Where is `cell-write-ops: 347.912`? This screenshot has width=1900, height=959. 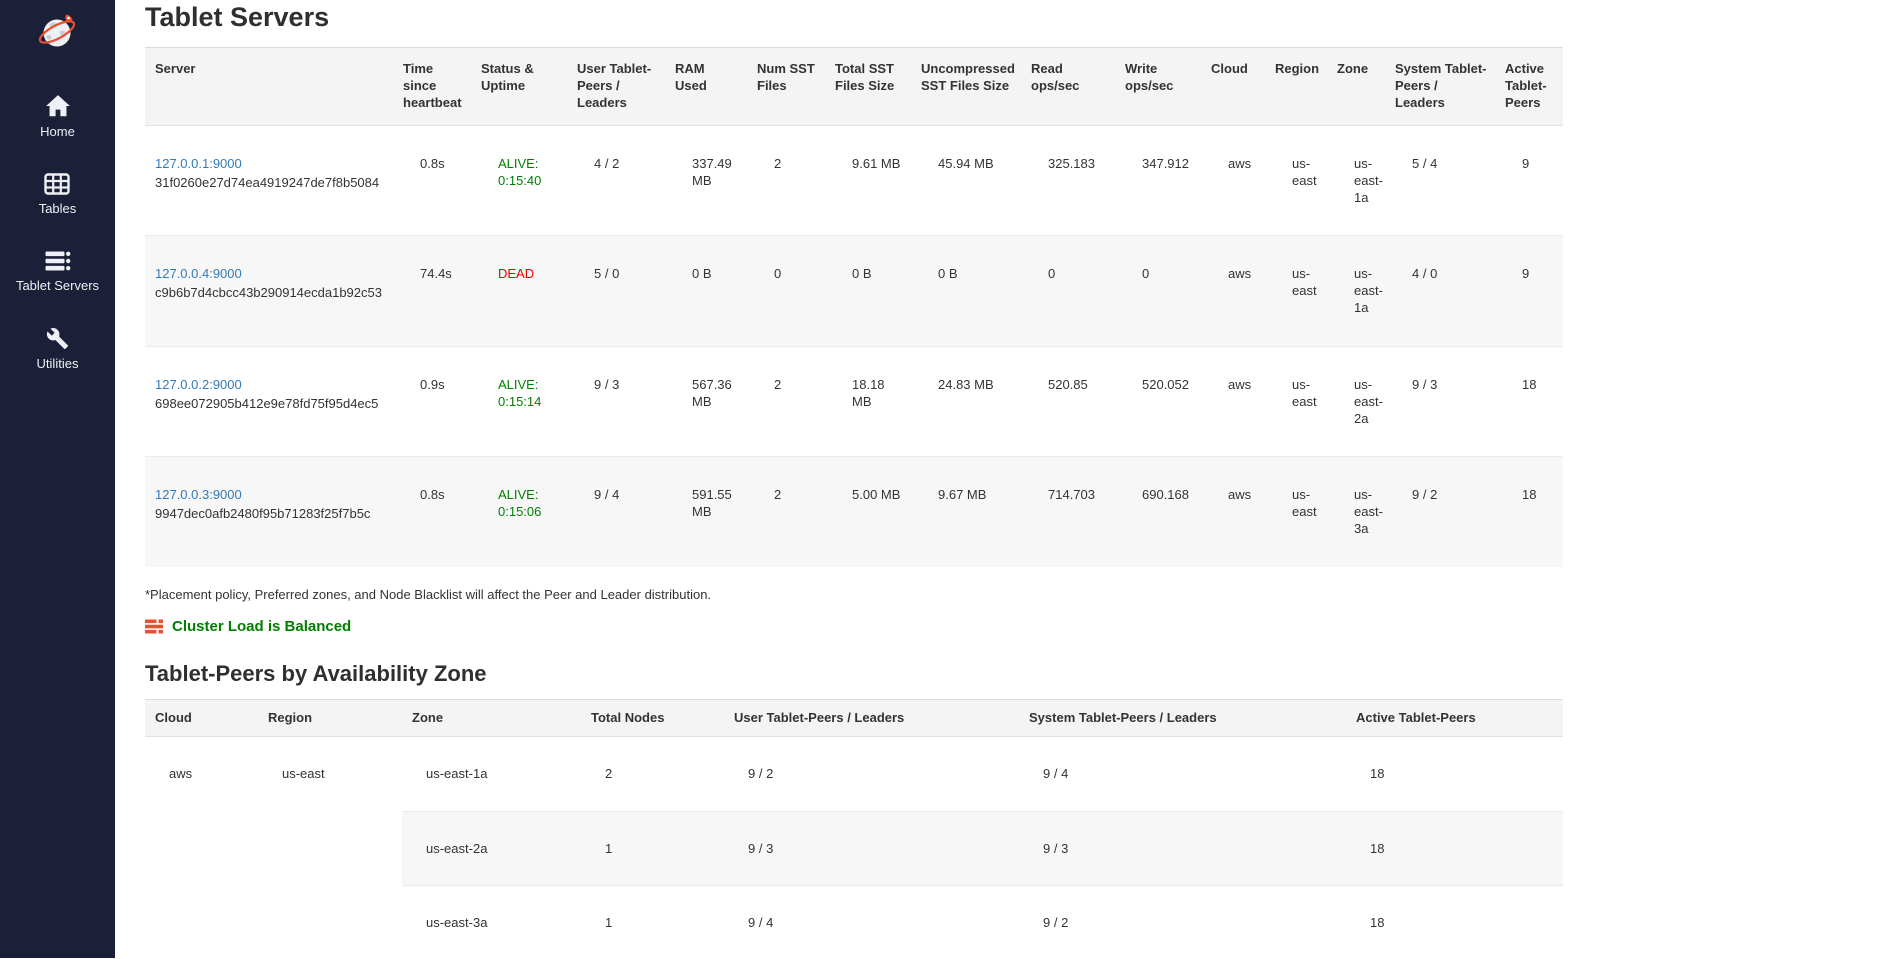 cell-write-ops: 347.912 is located at coordinates (1165, 163).